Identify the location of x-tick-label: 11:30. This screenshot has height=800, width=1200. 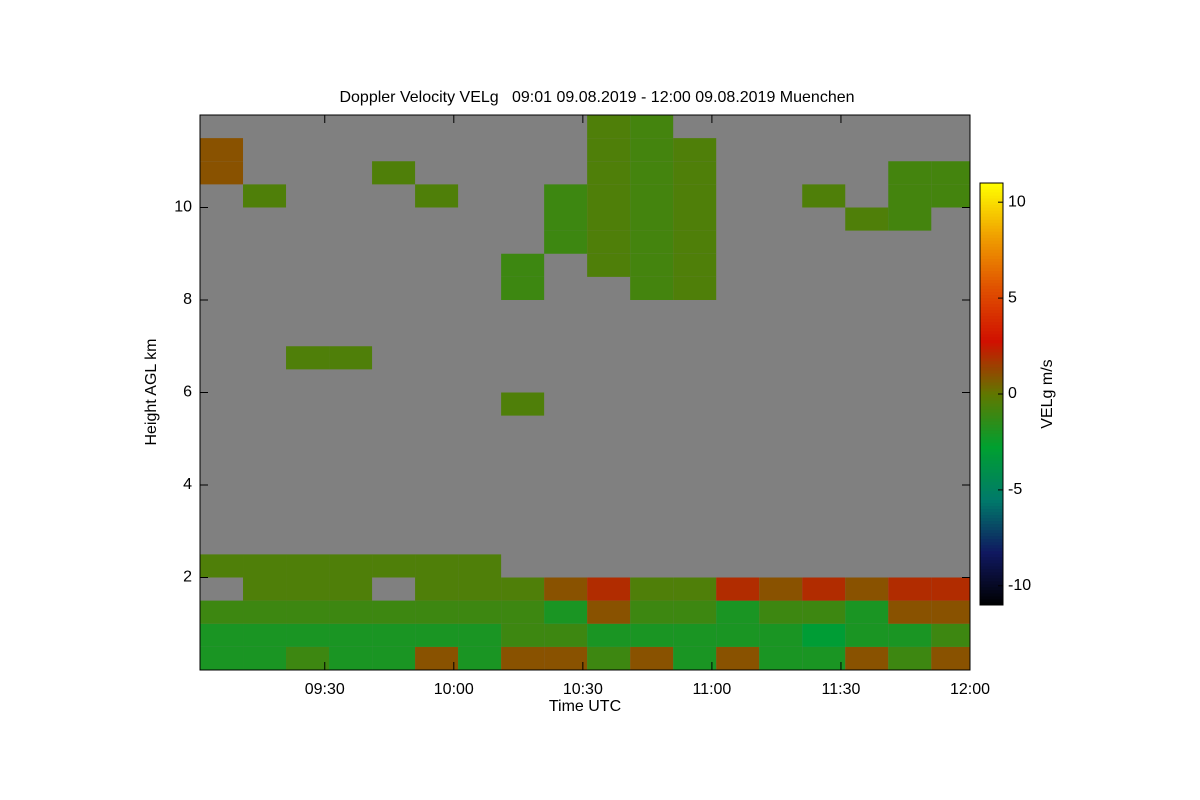
(841, 689).